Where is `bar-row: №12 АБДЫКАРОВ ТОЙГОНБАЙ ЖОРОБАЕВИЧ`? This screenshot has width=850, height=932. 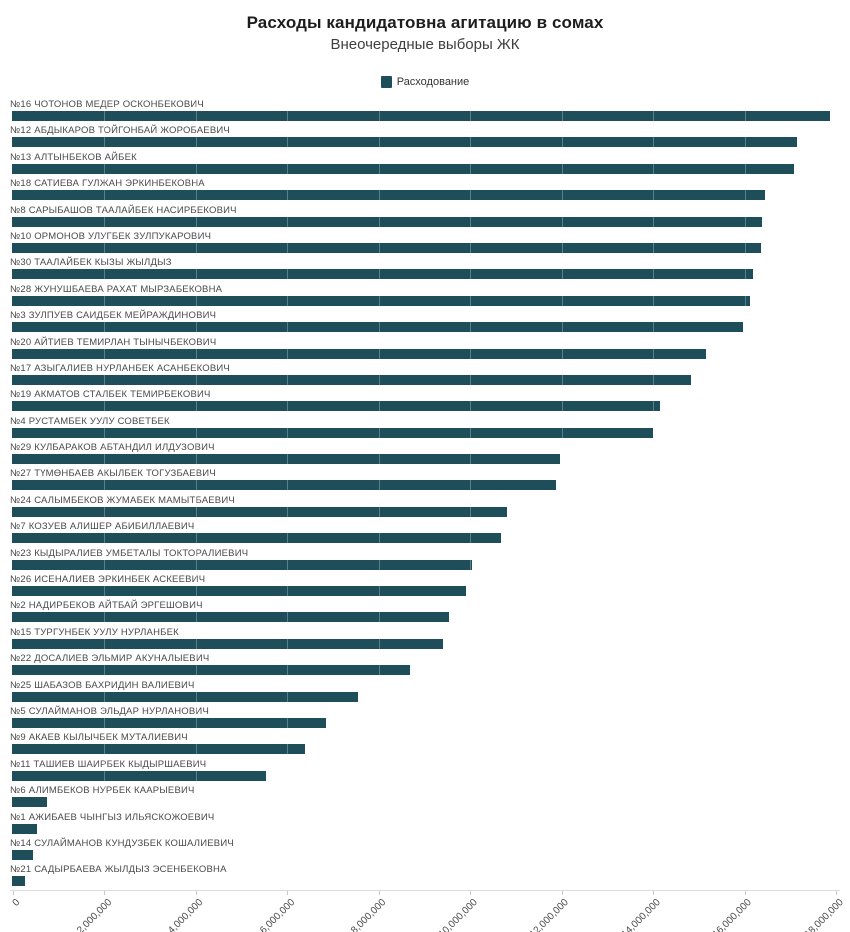 bar-row: №12 АБДЫКАРОВ ТОЙГОНБАЙ ЖОРОБАЕВИЧ is located at coordinates (425, 137).